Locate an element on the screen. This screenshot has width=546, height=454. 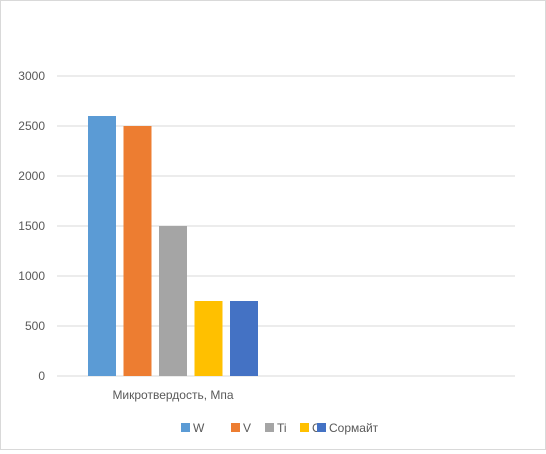
bar-w is located at coordinates (102, 246).